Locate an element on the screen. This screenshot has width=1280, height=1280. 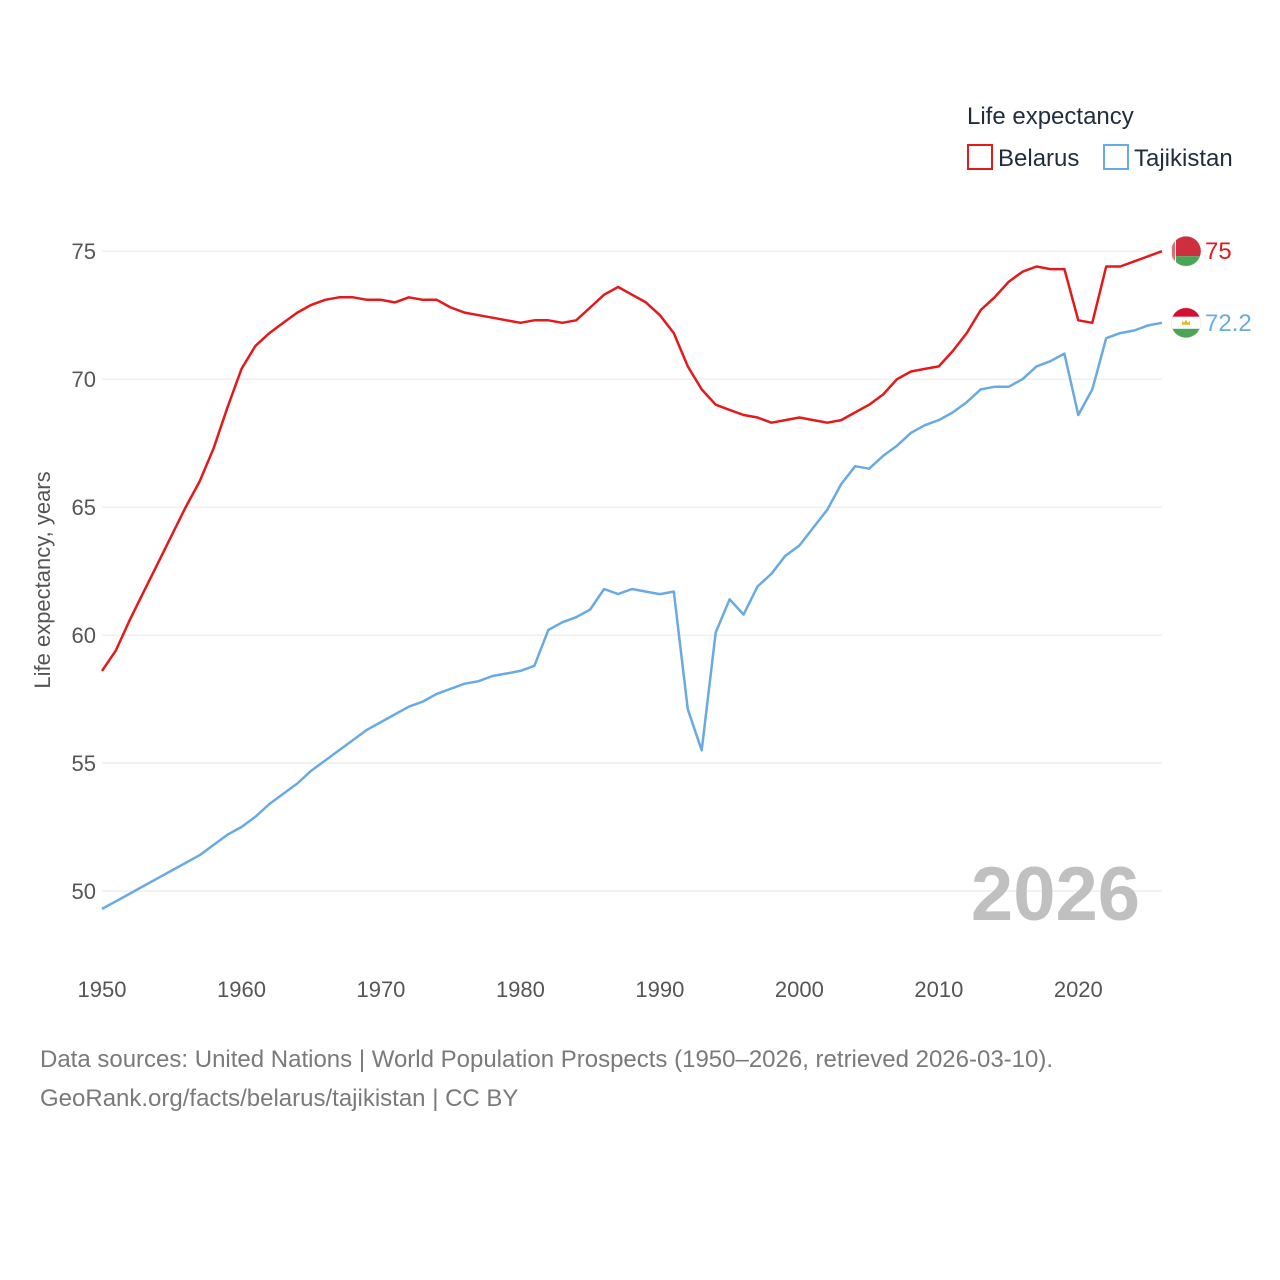
legend: Life expectancy Belarus Tajikistan is located at coordinates (1100, 137).